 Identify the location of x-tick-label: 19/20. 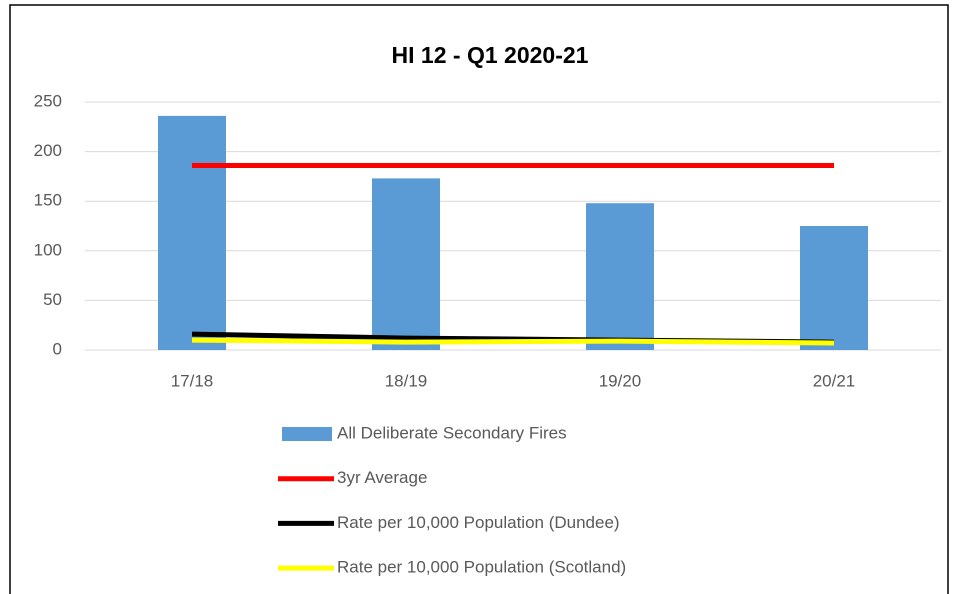
(620, 380).